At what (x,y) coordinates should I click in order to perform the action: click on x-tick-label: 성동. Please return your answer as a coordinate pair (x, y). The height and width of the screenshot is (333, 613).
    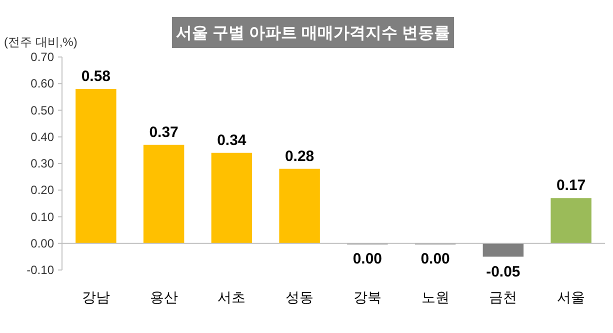
    Looking at the image, I should click on (300, 297).